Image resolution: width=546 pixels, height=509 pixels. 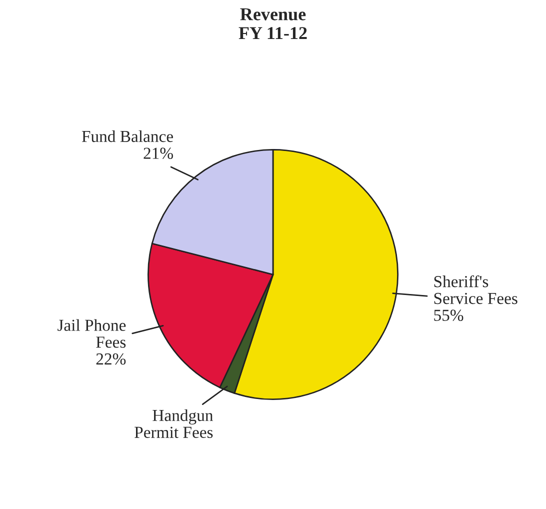 I want to click on data-label: 55%, so click(x=449, y=315).